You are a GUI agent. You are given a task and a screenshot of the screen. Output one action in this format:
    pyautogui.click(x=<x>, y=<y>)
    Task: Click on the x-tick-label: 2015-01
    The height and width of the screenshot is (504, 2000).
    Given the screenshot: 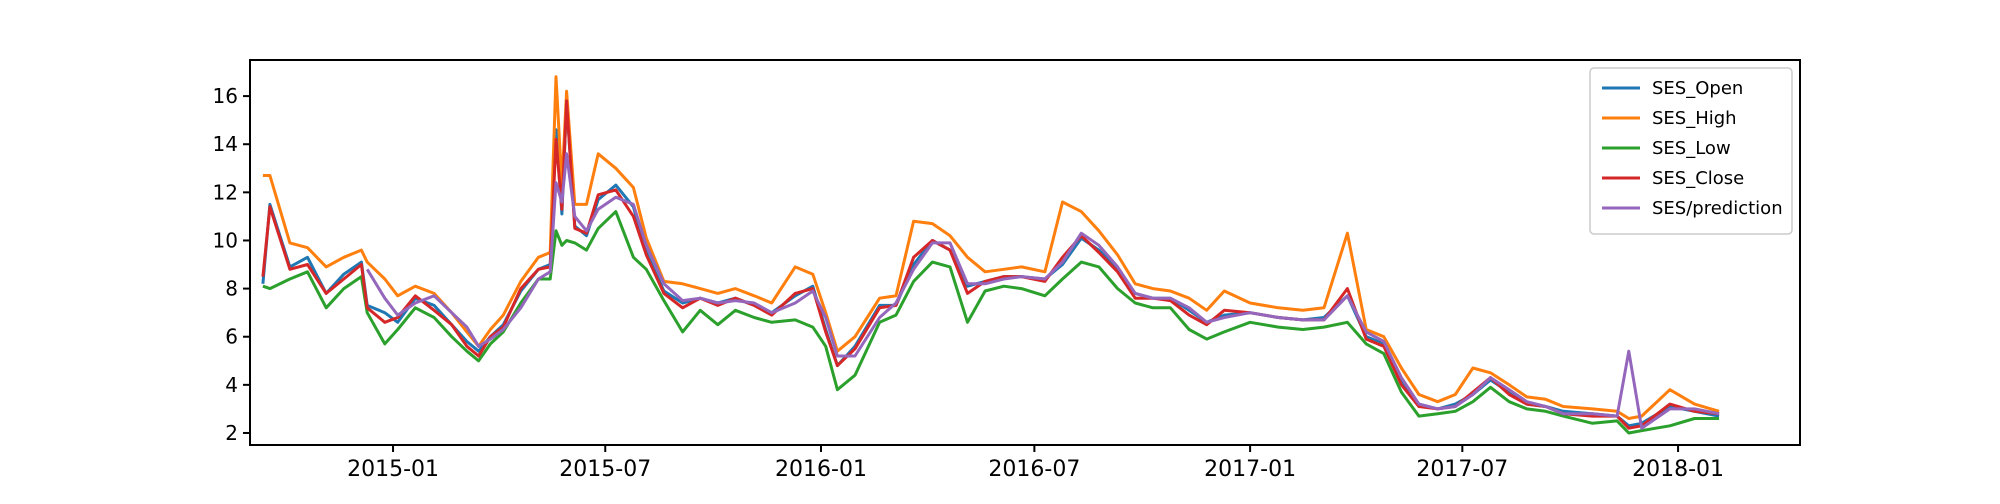 What is the action you would take?
    pyautogui.click(x=393, y=469)
    